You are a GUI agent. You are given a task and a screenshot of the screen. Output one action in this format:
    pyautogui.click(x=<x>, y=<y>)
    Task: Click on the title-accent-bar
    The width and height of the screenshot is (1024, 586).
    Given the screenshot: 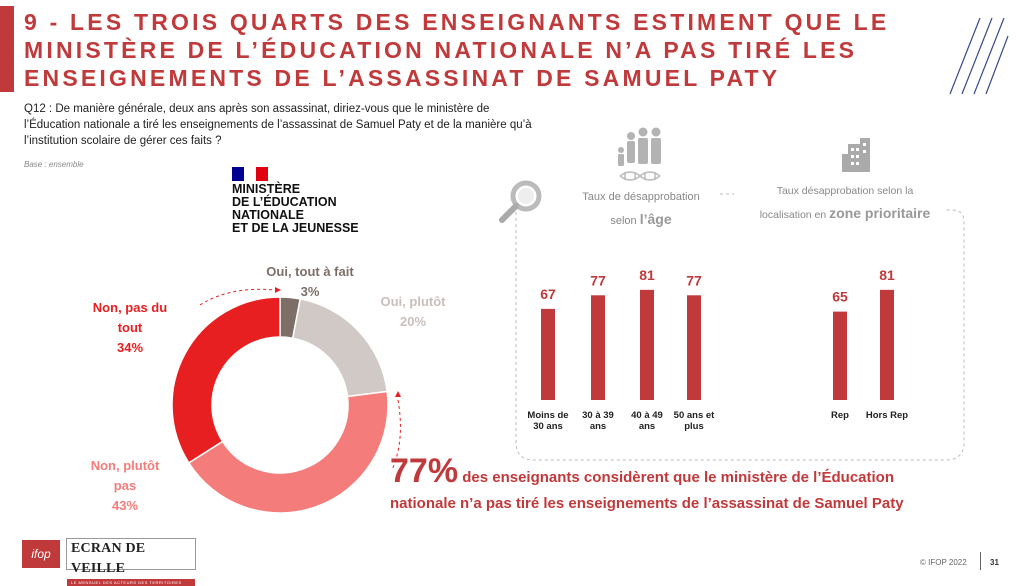 What is the action you would take?
    pyautogui.click(x=7, y=49)
    